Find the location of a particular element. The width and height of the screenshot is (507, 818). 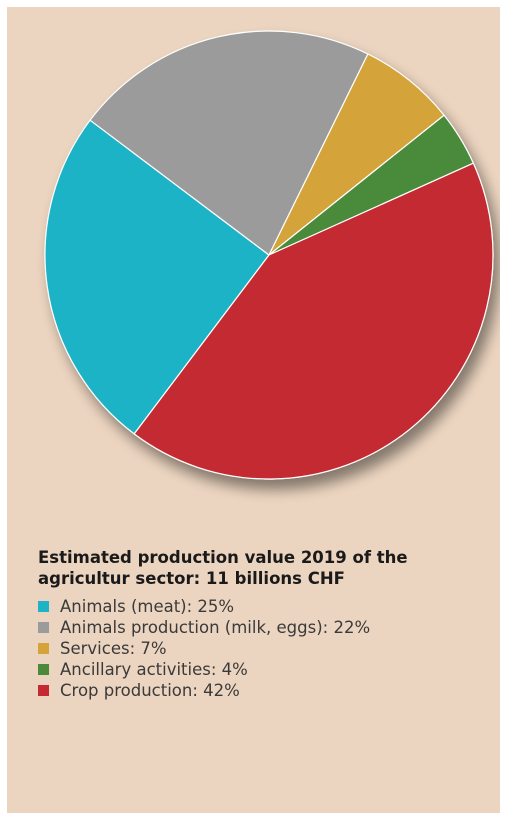

legend-swatch-ancillary-activities is located at coordinates (43, 669).